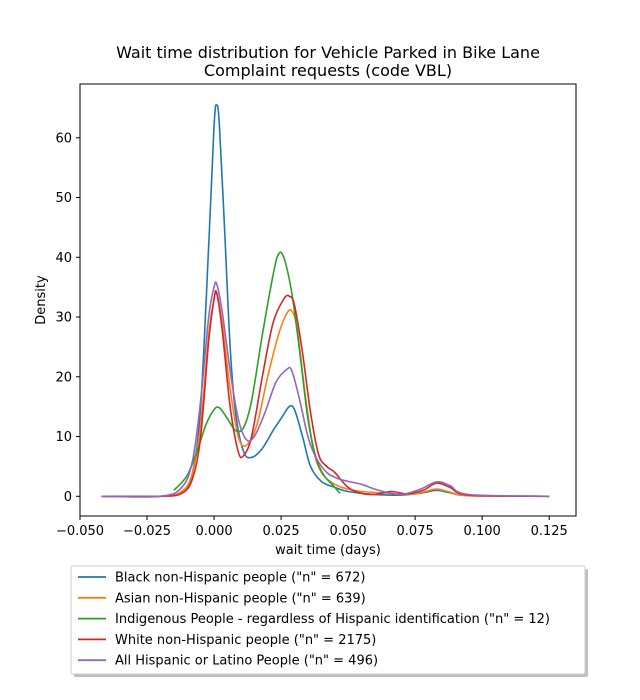  Describe the element at coordinates (240, 578) in the screenshot. I see `legend-label-1: Black non-Hispanic people ("n" = 672)` at that location.